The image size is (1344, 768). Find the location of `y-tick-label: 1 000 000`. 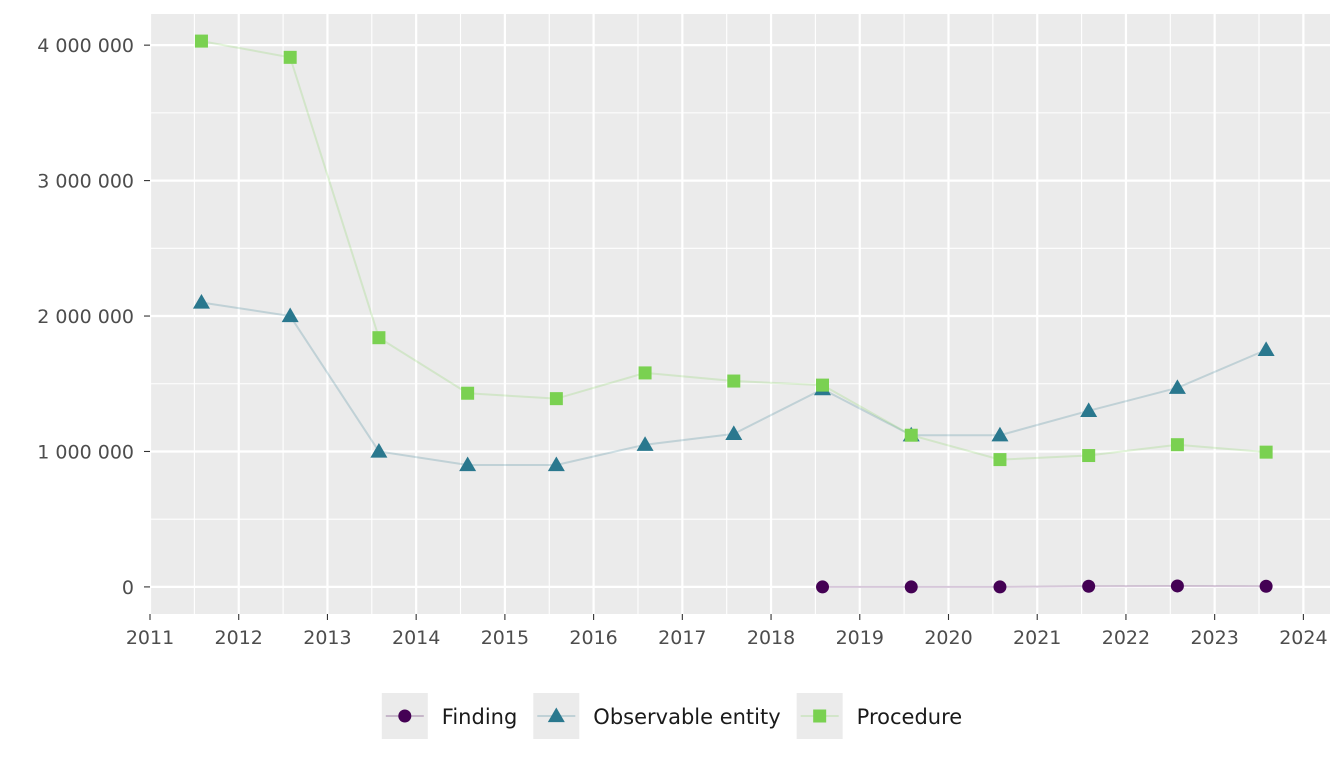

y-tick-label: 1 000 000 is located at coordinates (85, 452).